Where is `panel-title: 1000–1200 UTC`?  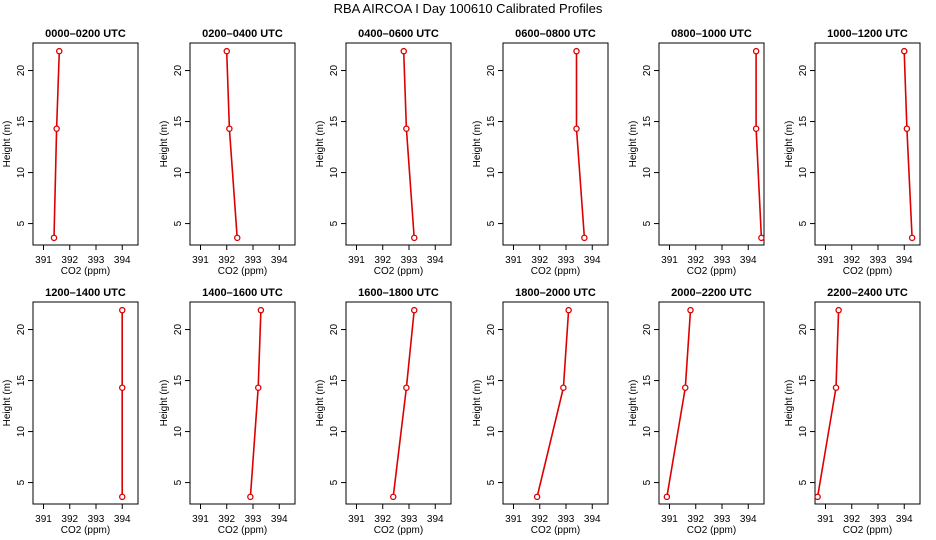 panel-title: 1000–1200 UTC is located at coordinates (867, 34).